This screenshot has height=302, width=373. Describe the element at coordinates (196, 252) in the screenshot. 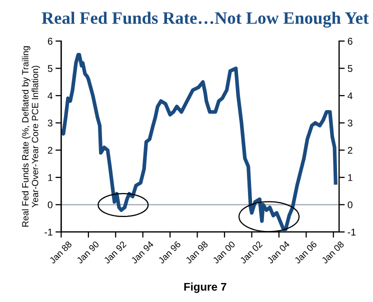

I see `x-tick-label: Jan 98` at that location.